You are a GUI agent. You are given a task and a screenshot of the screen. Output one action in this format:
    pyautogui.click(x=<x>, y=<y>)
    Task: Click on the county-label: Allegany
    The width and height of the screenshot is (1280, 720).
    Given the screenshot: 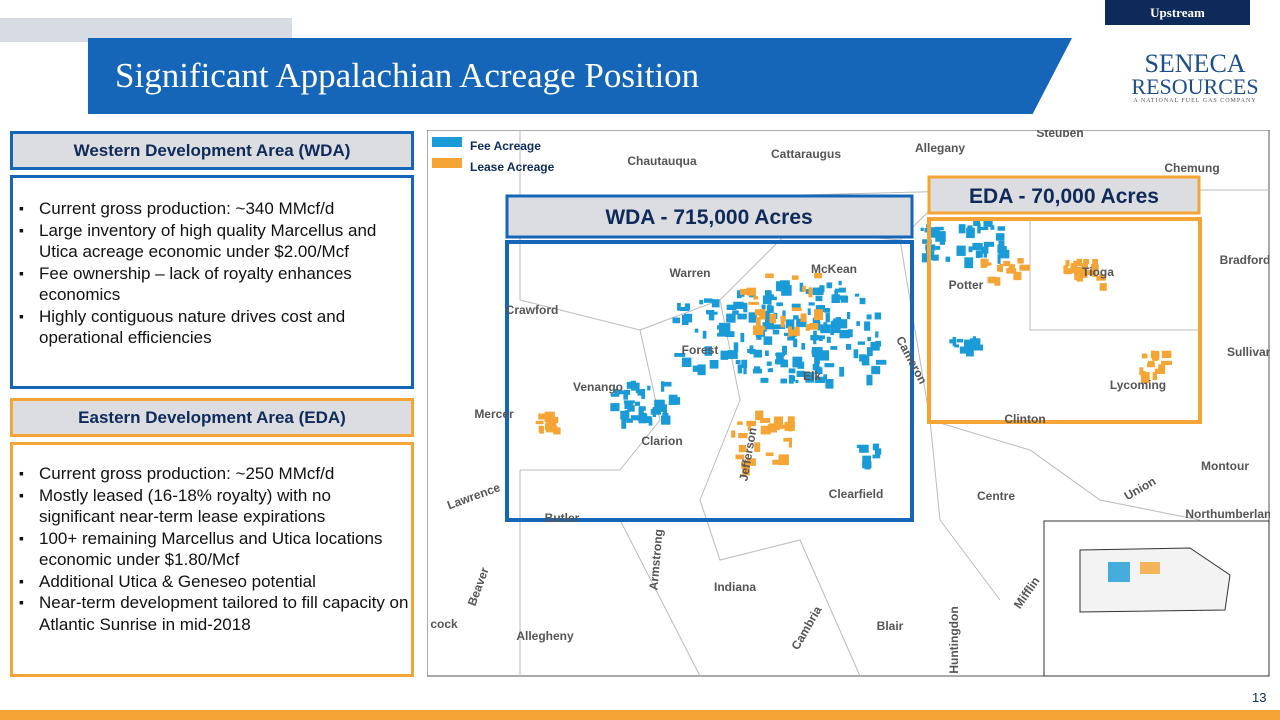 What is the action you would take?
    pyautogui.click(x=940, y=148)
    